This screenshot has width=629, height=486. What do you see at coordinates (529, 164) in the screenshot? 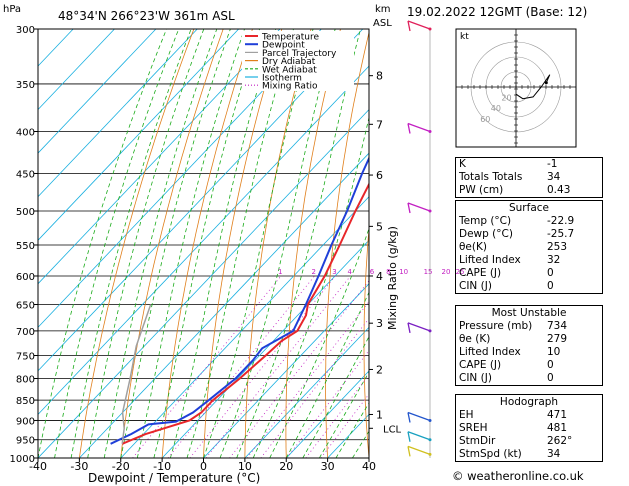
I see `table-row: K -1` at bounding box center [529, 164].